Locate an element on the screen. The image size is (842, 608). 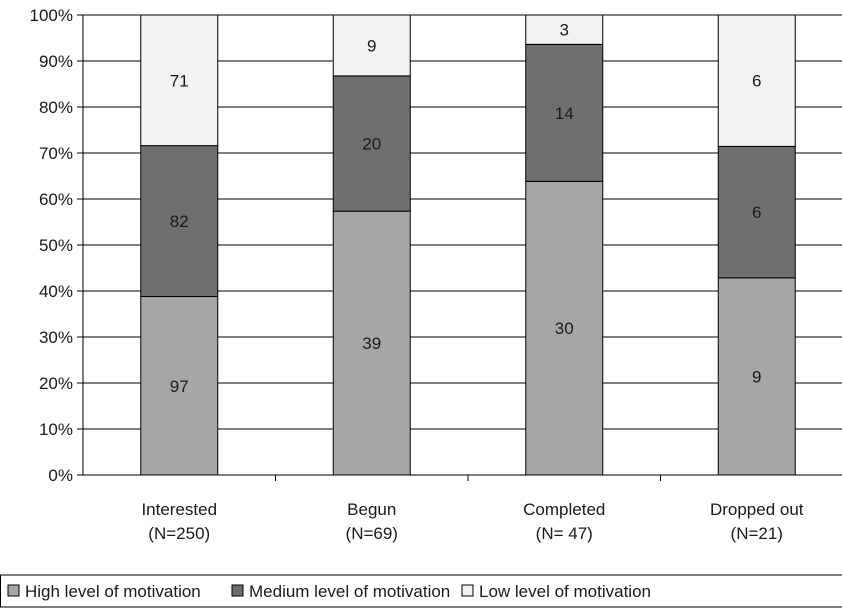
data-label: 20 is located at coordinates (371, 144).